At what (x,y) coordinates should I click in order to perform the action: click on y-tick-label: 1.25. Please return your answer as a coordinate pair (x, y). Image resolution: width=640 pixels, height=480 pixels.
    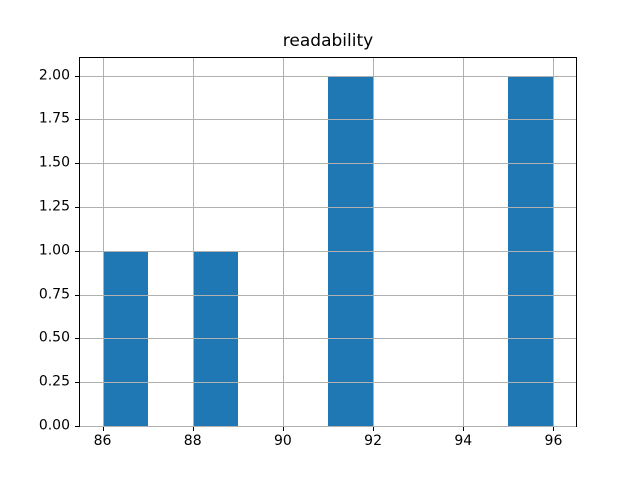
    Looking at the image, I should click on (54, 206).